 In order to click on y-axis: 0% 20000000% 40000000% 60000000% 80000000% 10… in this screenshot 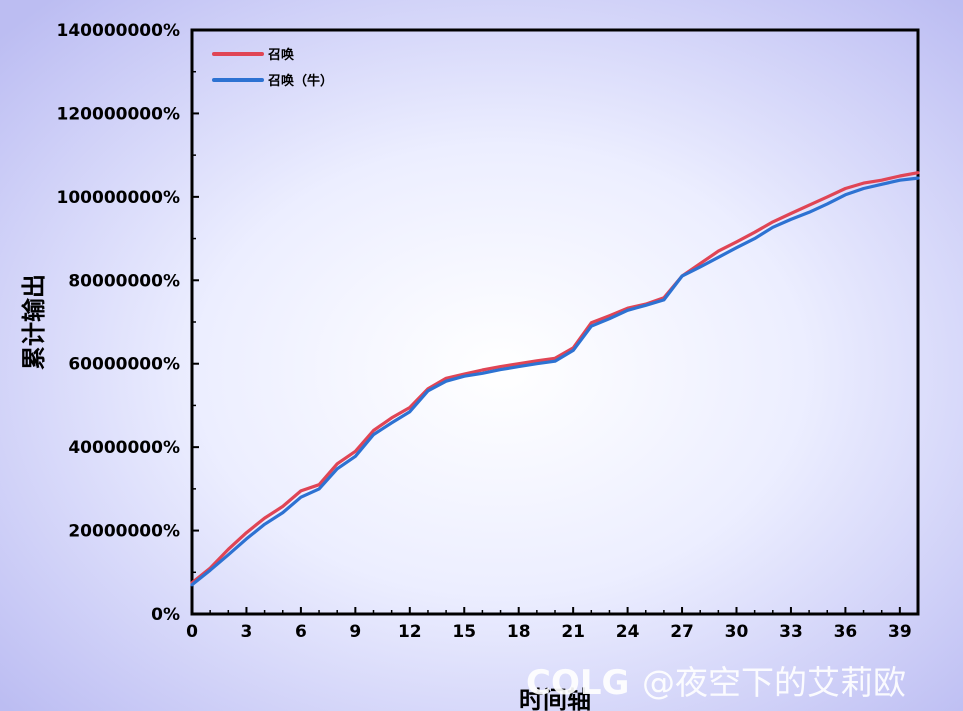, I will do `click(128, 323)`.